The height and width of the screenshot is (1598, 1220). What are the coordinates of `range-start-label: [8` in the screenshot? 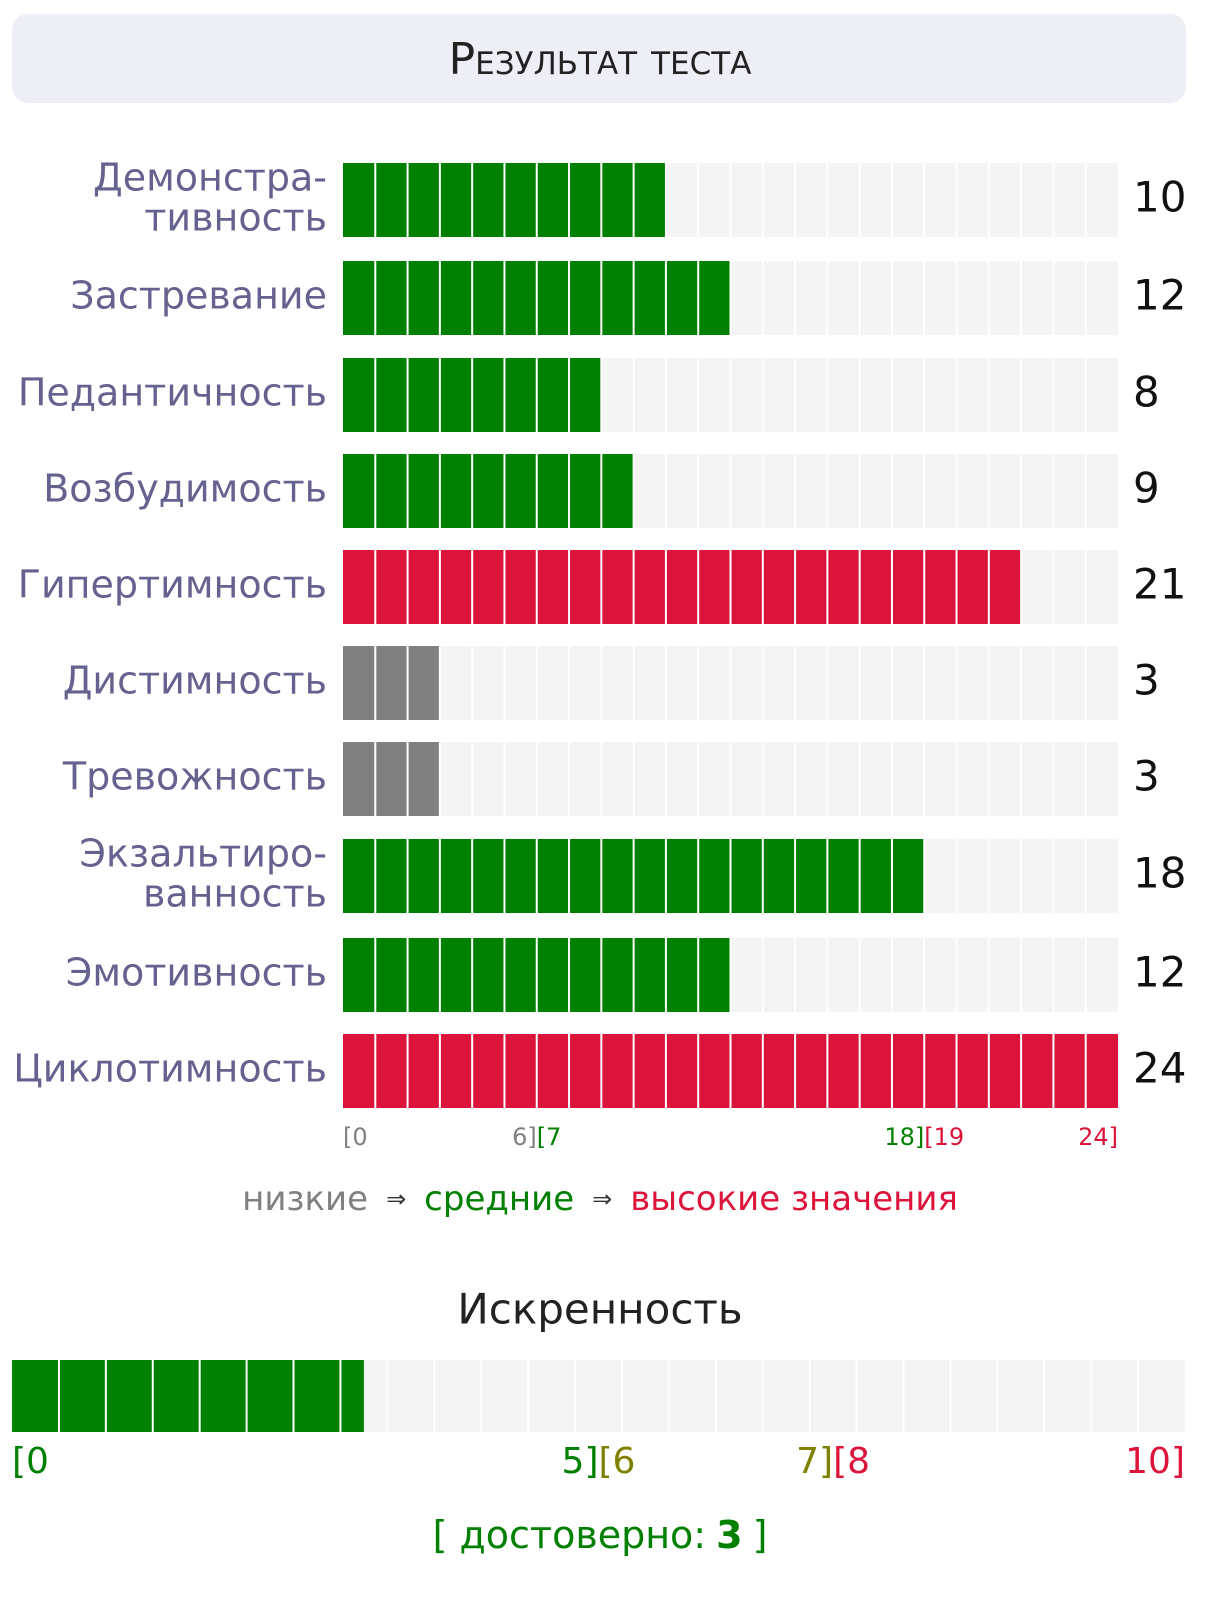 It's located at (851, 1461).